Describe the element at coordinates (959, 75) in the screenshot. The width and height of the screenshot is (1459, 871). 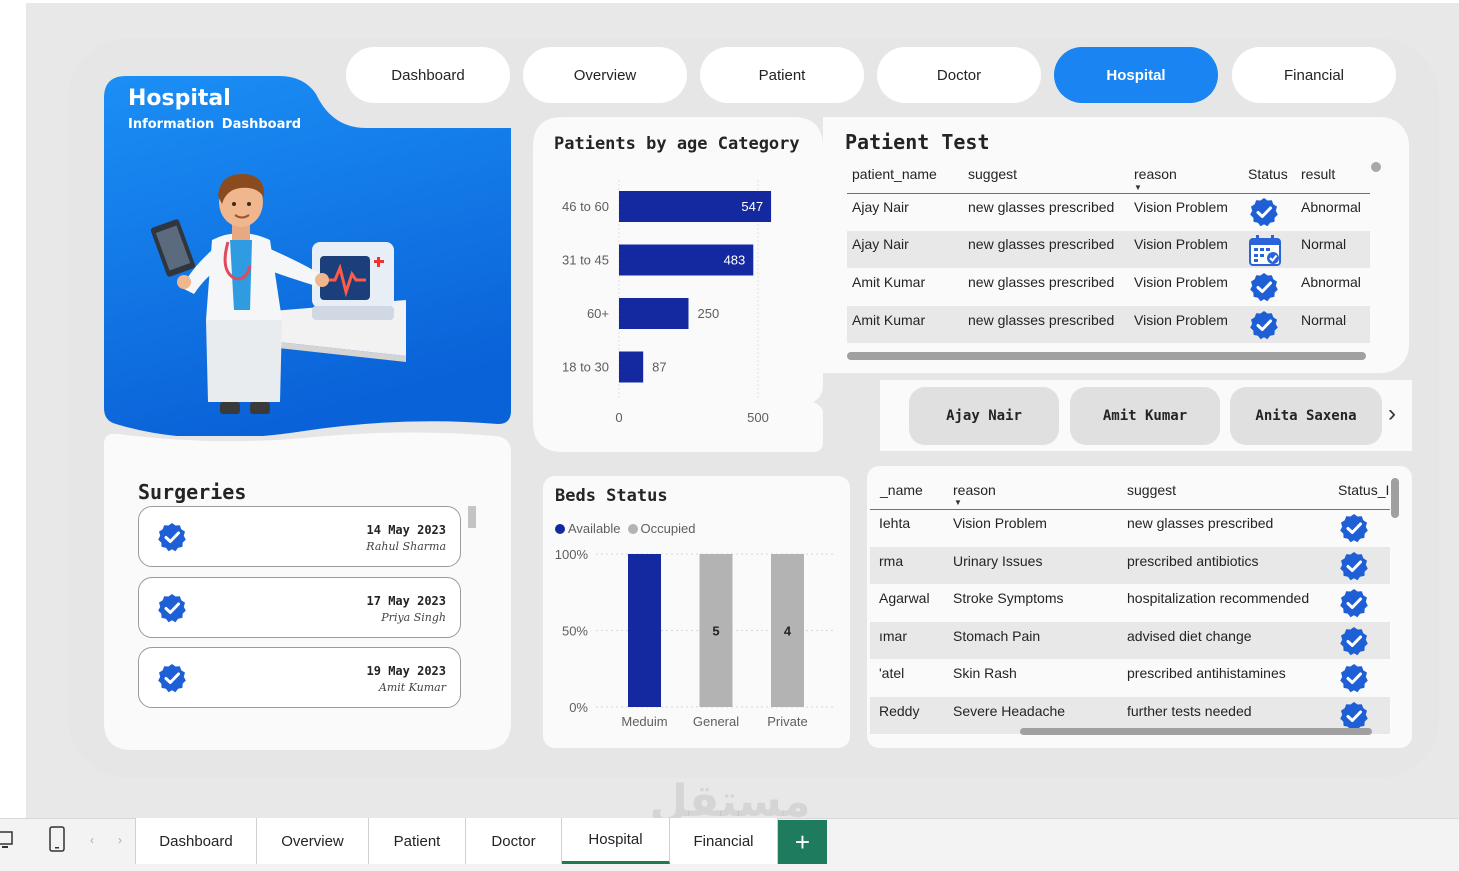
I see `nav-doctor-button: Doctor` at that location.